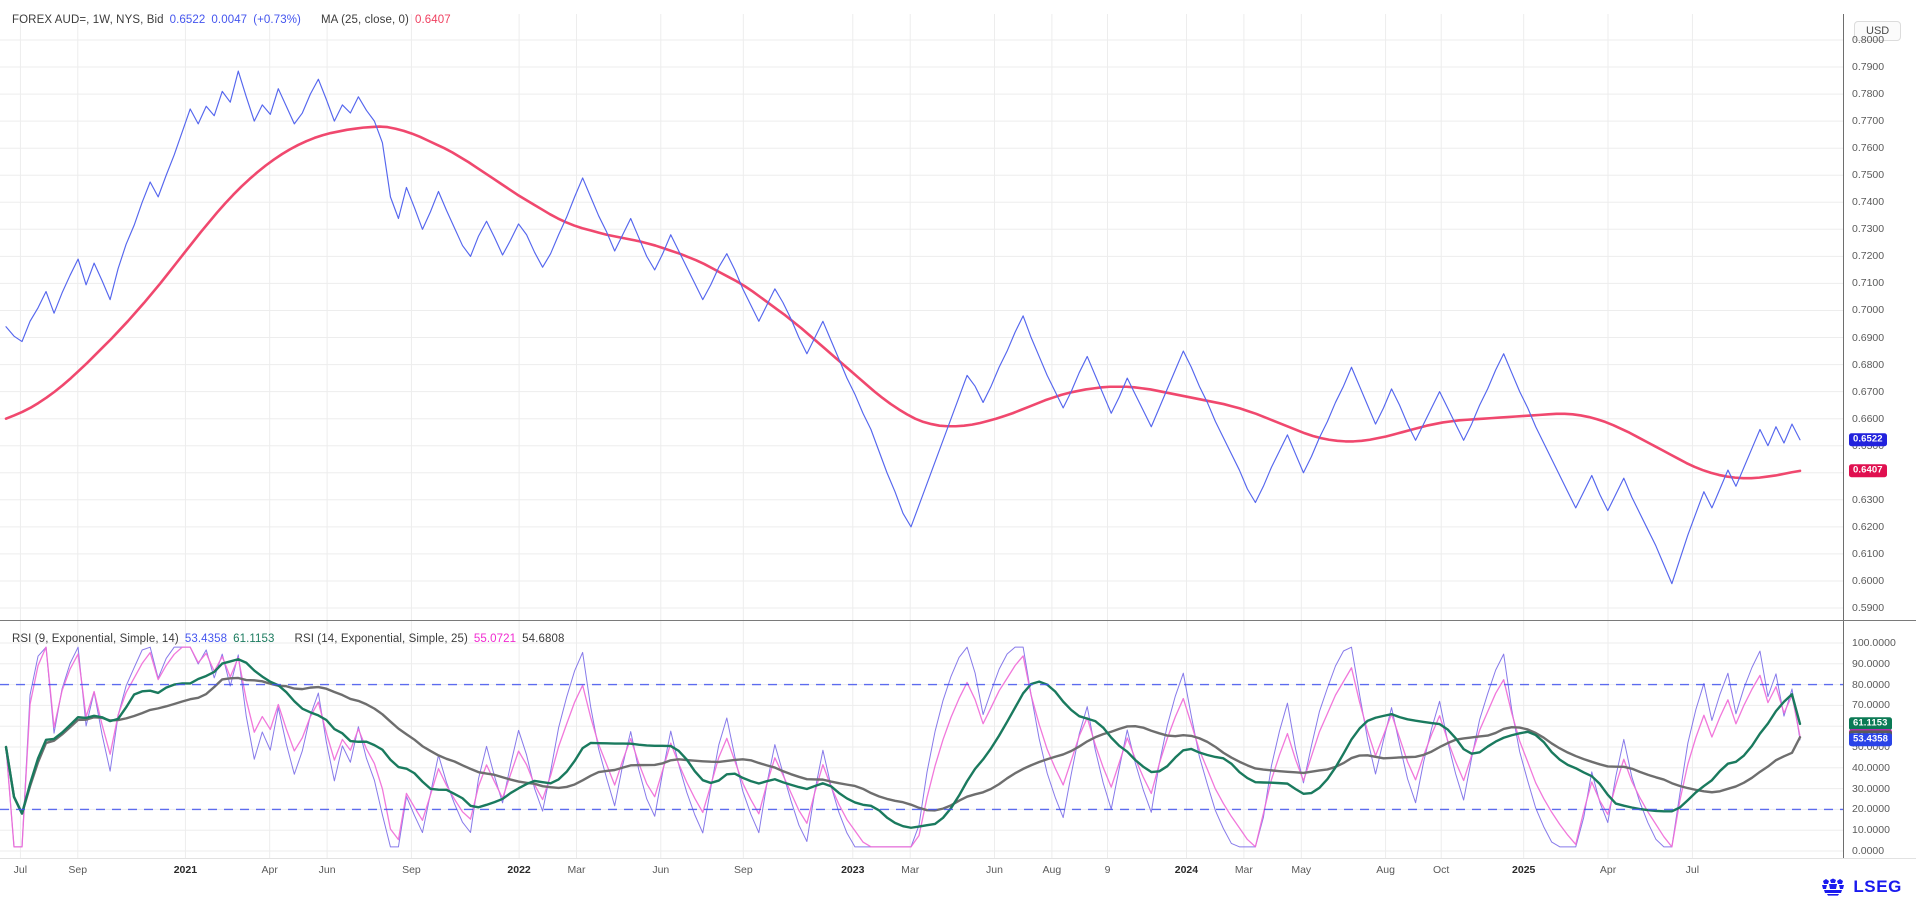 The height and width of the screenshot is (905, 1916). I want to click on rsi2-smooth-value: 54.6808, so click(543, 639).